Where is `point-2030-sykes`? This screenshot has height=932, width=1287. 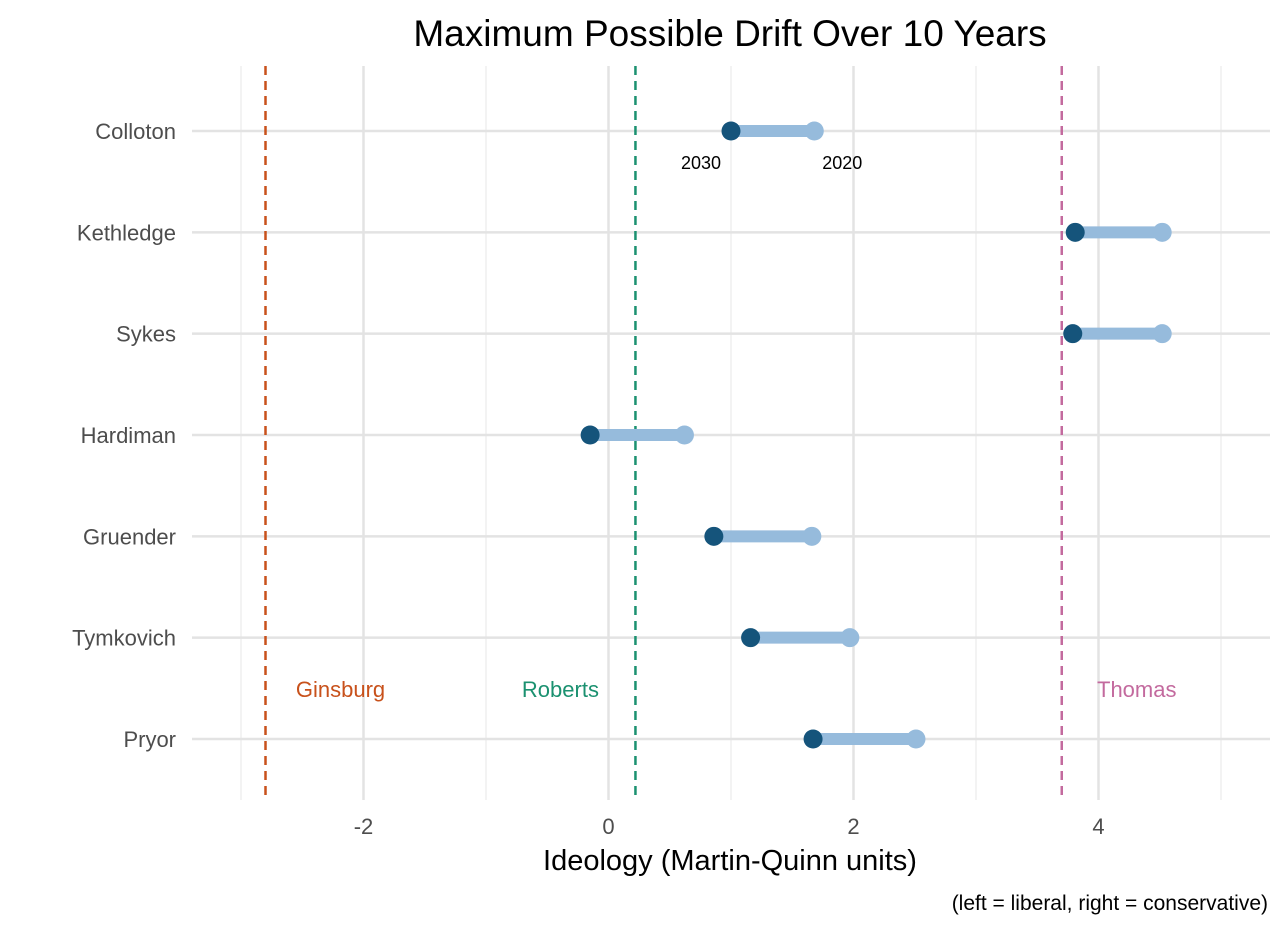
point-2030-sykes is located at coordinates (1073, 334).